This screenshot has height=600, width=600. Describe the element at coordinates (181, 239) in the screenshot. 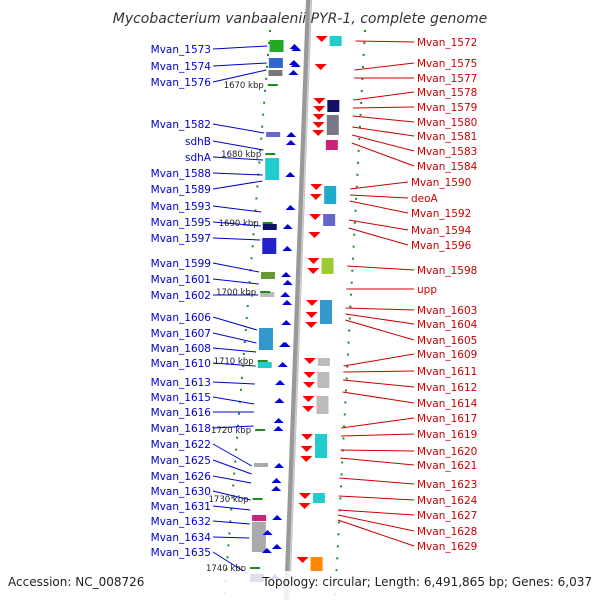

I see `forward-gene-label: Mvan_1597` at that location.